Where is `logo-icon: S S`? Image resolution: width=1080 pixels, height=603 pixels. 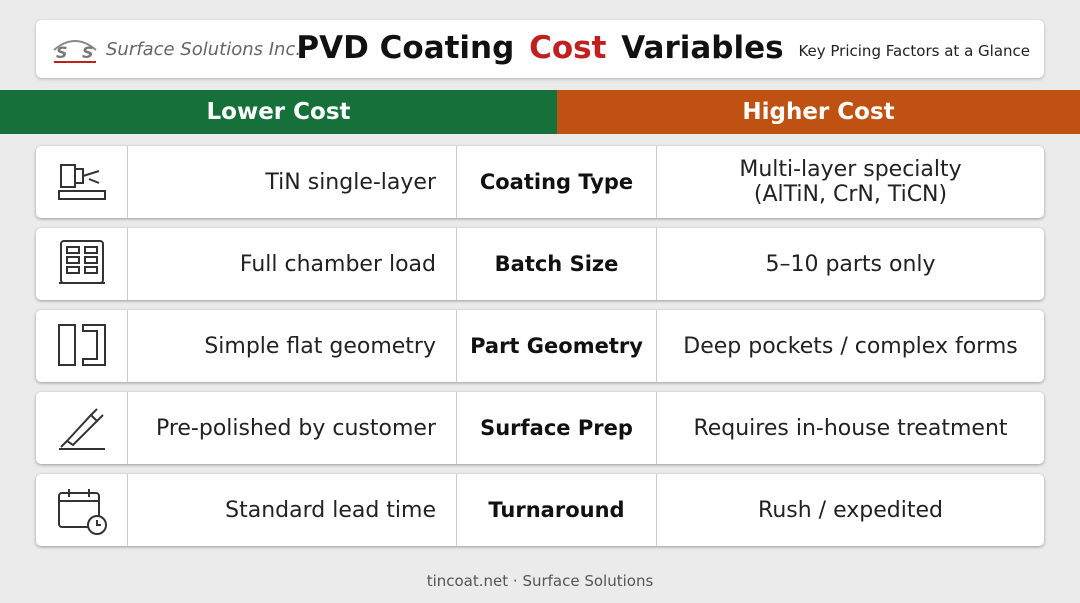
logo-icon: S S is located at coordinates (75, 51).